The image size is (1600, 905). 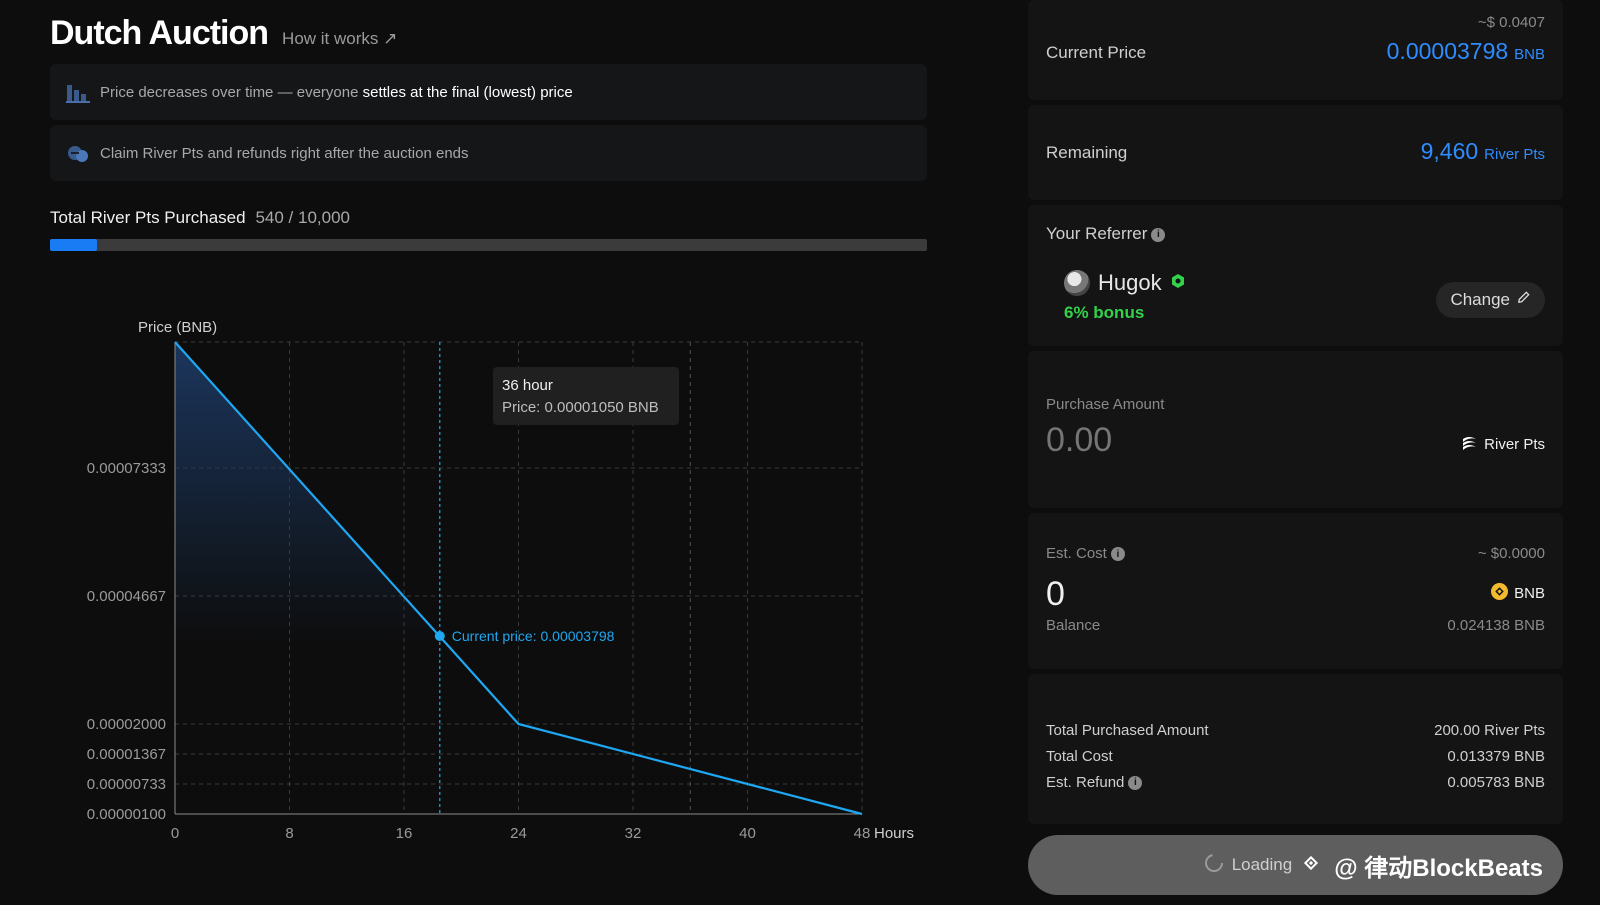 I want to click on purchase-amount-input, so click(x=1196, y=440).